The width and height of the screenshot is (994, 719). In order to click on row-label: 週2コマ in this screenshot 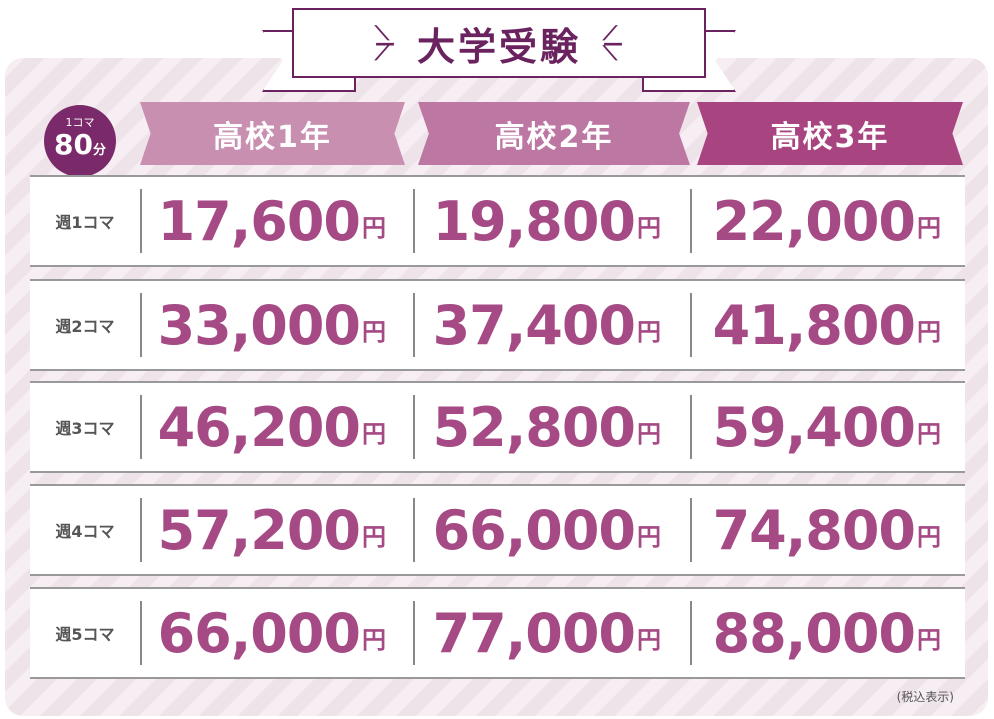, I will do `click(85, 326)`.